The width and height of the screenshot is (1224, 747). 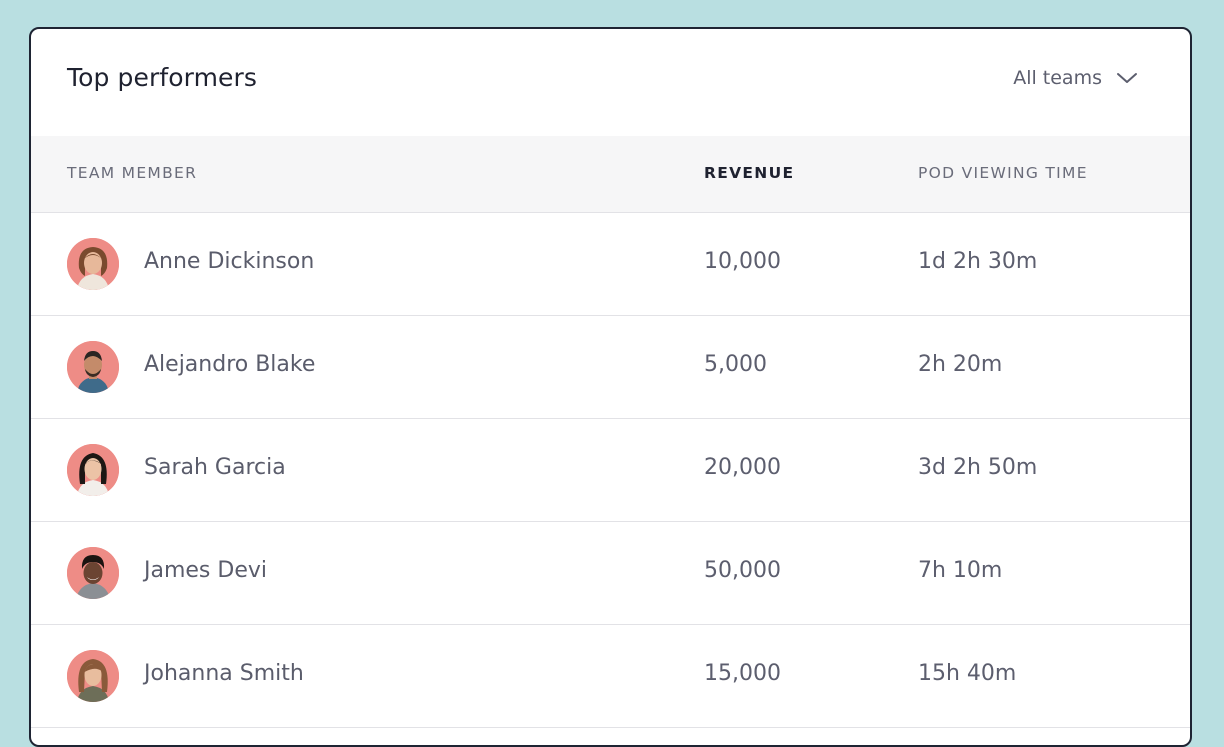 I want to click on viewing-time-value: 15h 40m, so click(x=967, y=673).